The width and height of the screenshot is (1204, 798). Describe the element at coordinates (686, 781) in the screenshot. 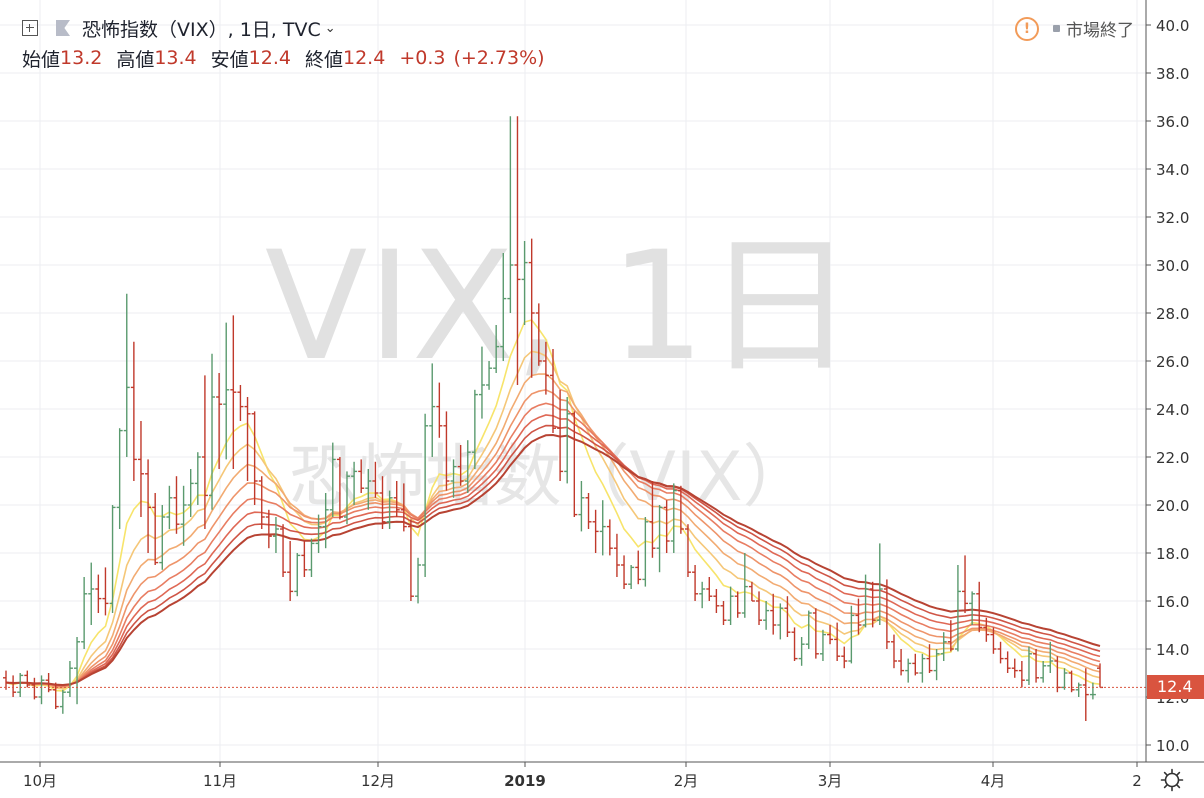

I see `x-tick-label: 2月` at that location.